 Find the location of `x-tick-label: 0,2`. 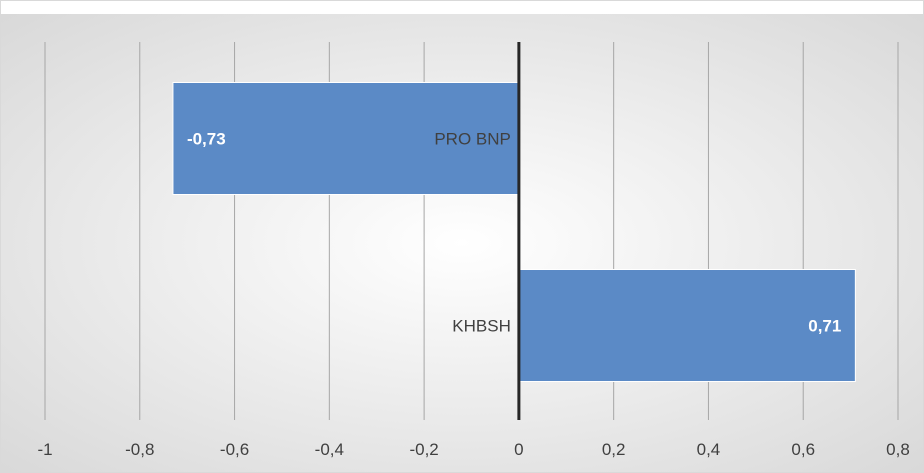

x-tick-label: 0,2 is located at coordinates (614, 449).